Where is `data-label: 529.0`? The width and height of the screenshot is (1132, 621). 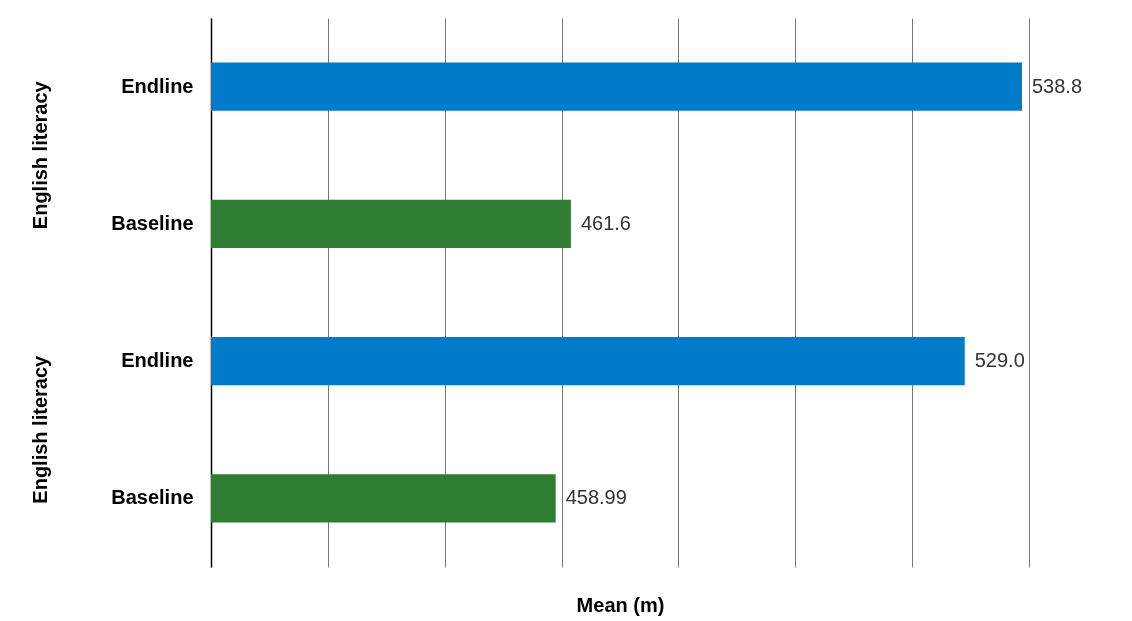 data-label: 529.0 is located at coordinates (999, 360).